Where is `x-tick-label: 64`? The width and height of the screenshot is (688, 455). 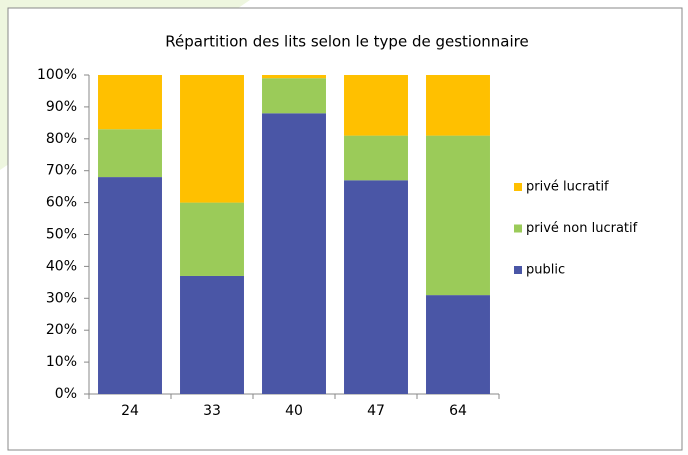
x-tick-label: 64 is located at coordinates (458, 411).